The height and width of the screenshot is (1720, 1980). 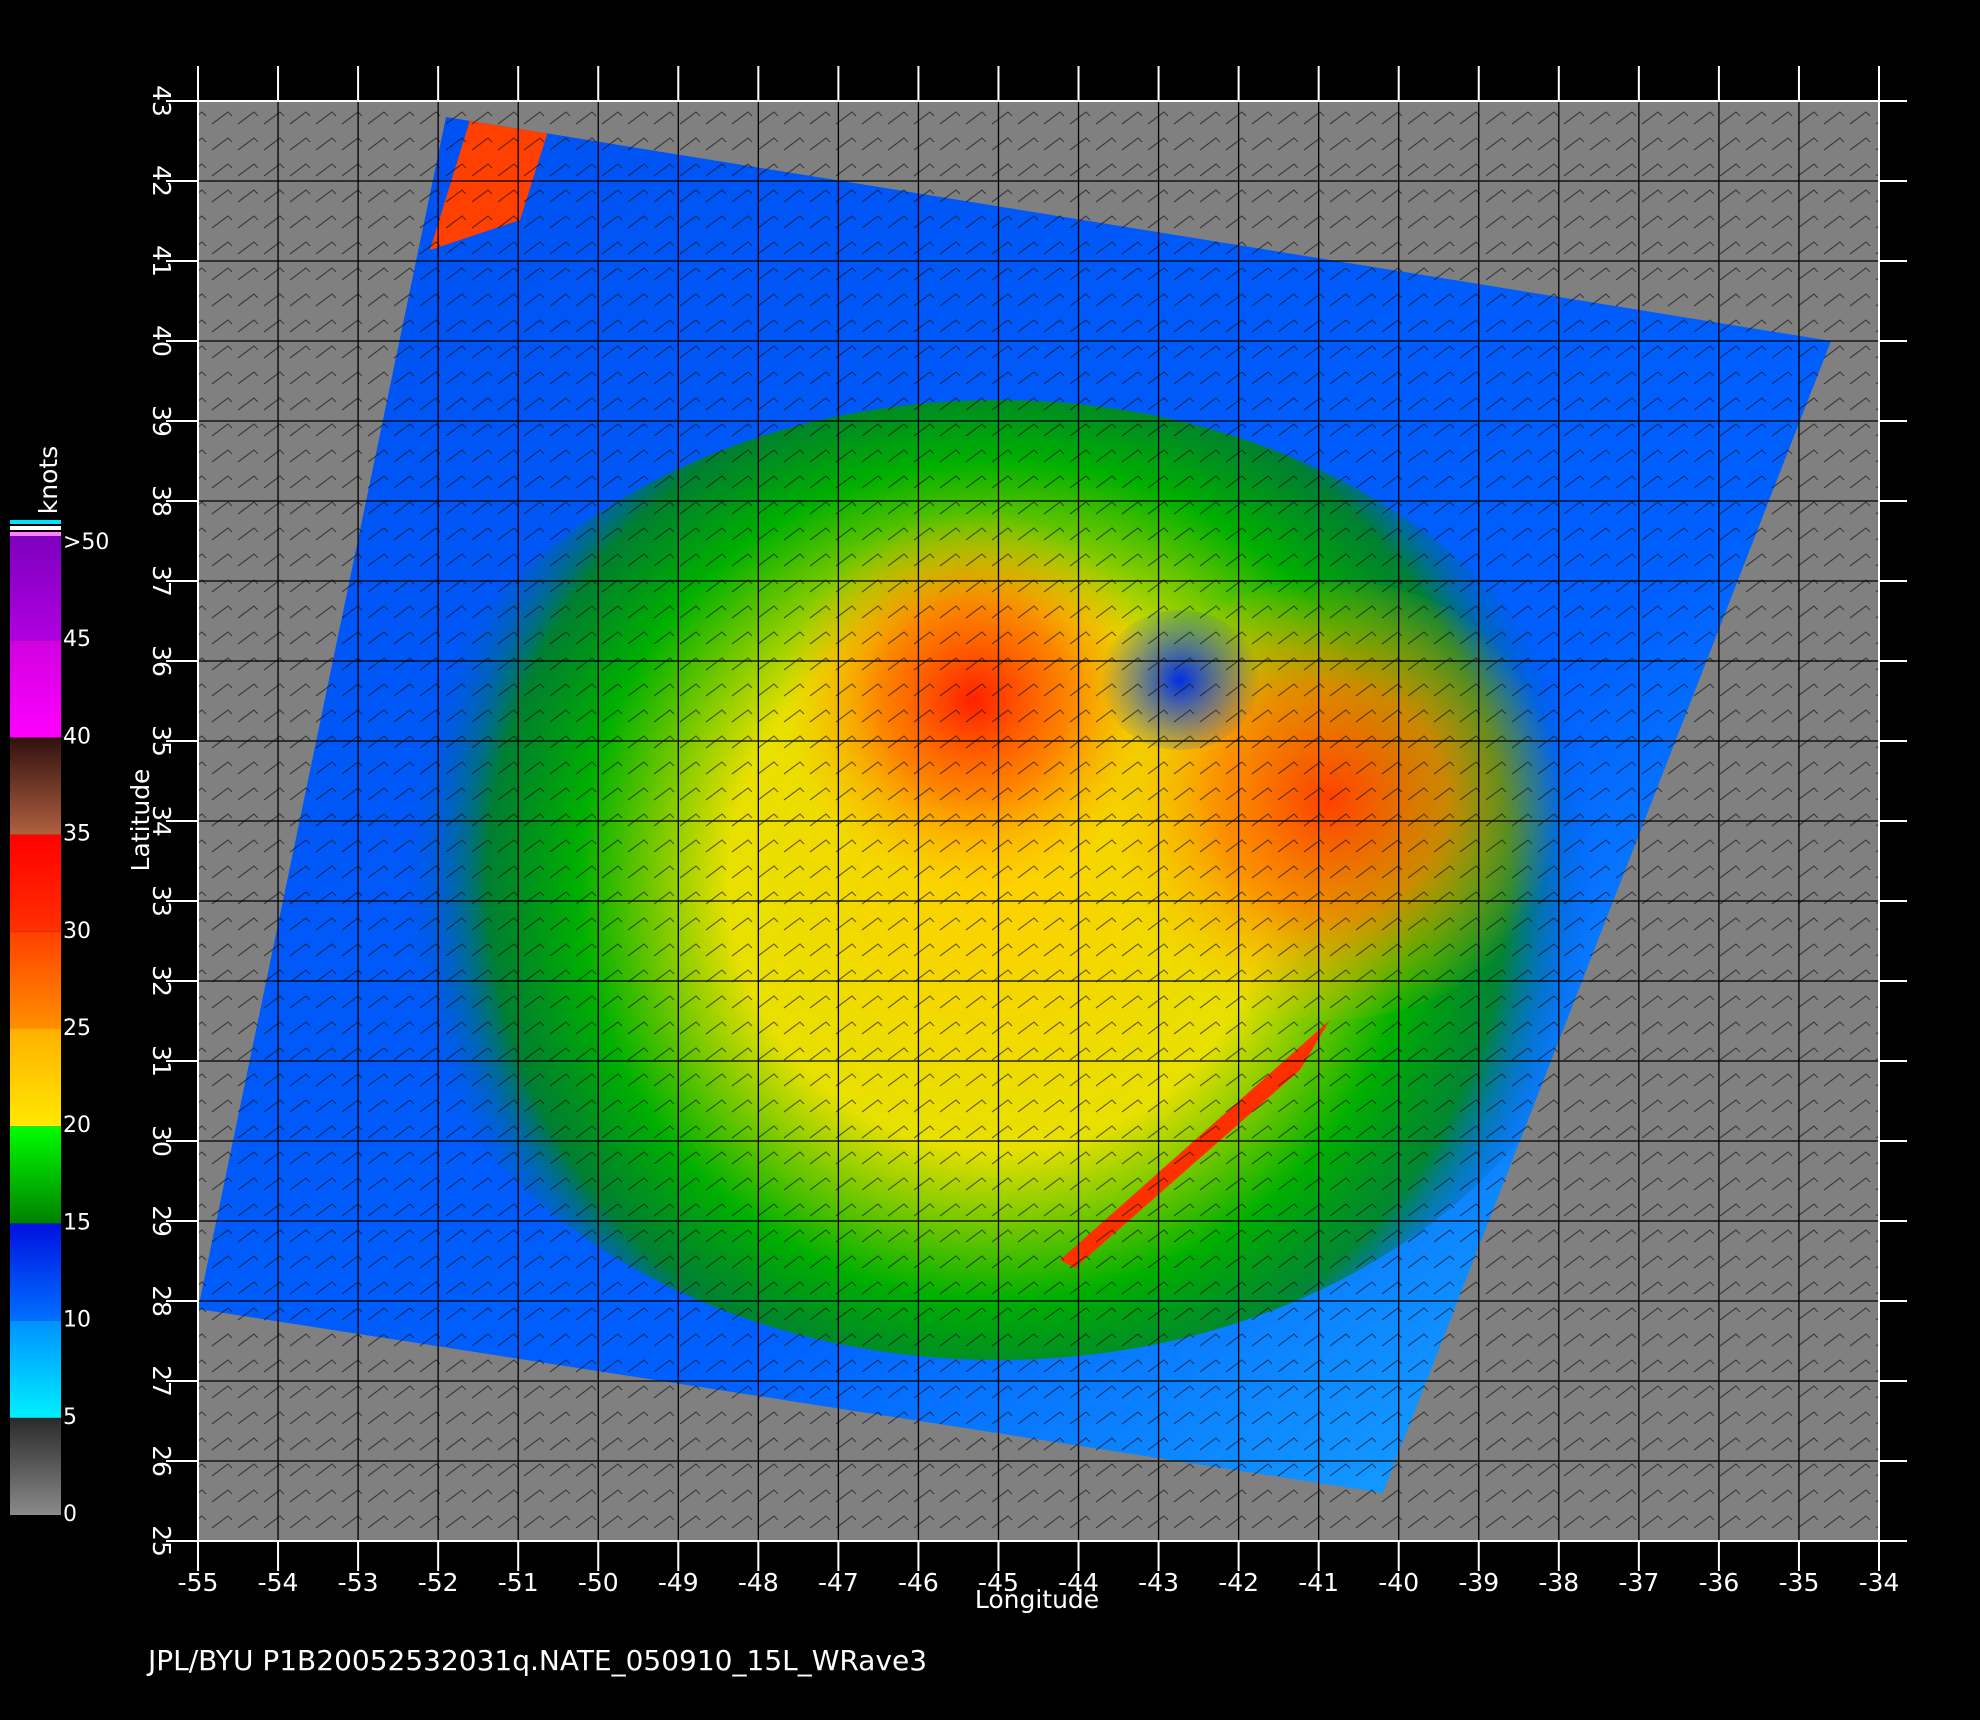 What do you see at coordinates (77, 1125) in the screenshot?
I see `colorbar-tick-label: 20` at bounding box center [77, 1125].